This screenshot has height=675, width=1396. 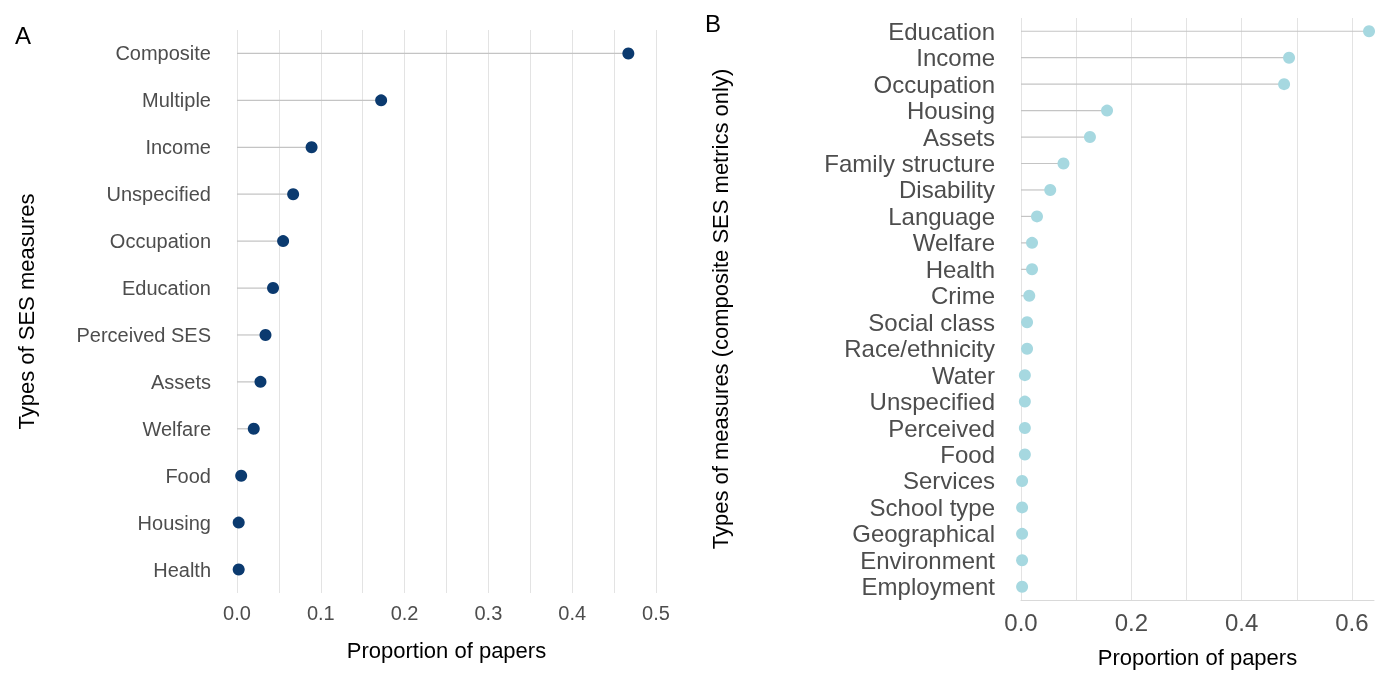 What do you see at coordinates (919, 349) in the screenshot?
I see `y-tick-label: Race/ethnicity` at bounding box center [919, 349].